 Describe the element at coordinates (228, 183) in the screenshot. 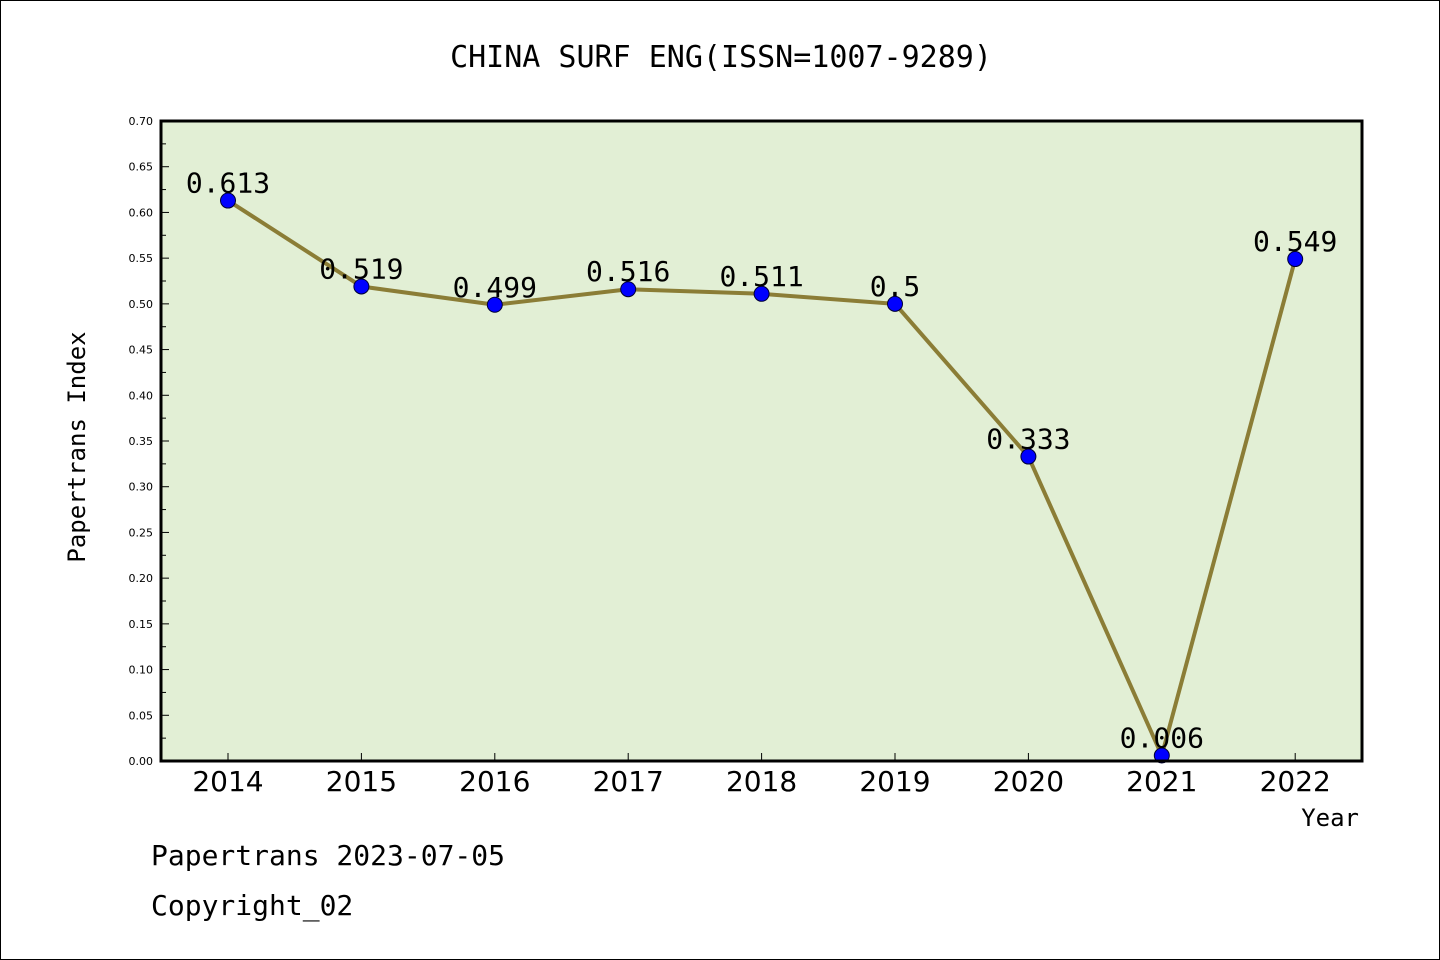

I see `data-label: 0.613` at that location.